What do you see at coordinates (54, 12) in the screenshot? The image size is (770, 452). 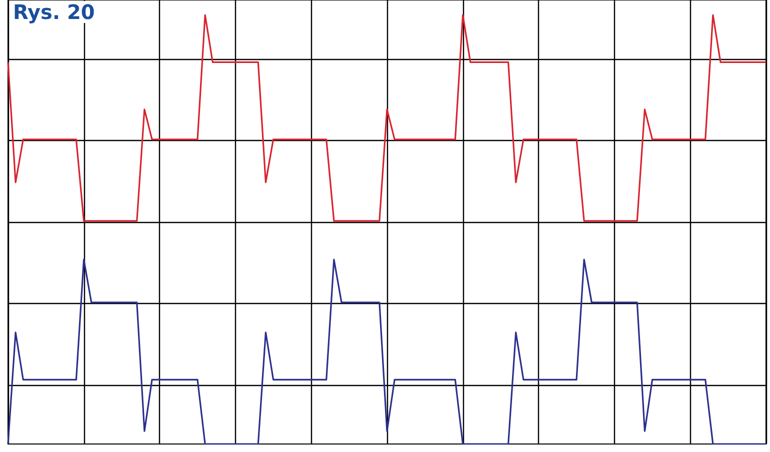 I see `chart-title: Rys. 20` at bounding box center [54, 12].